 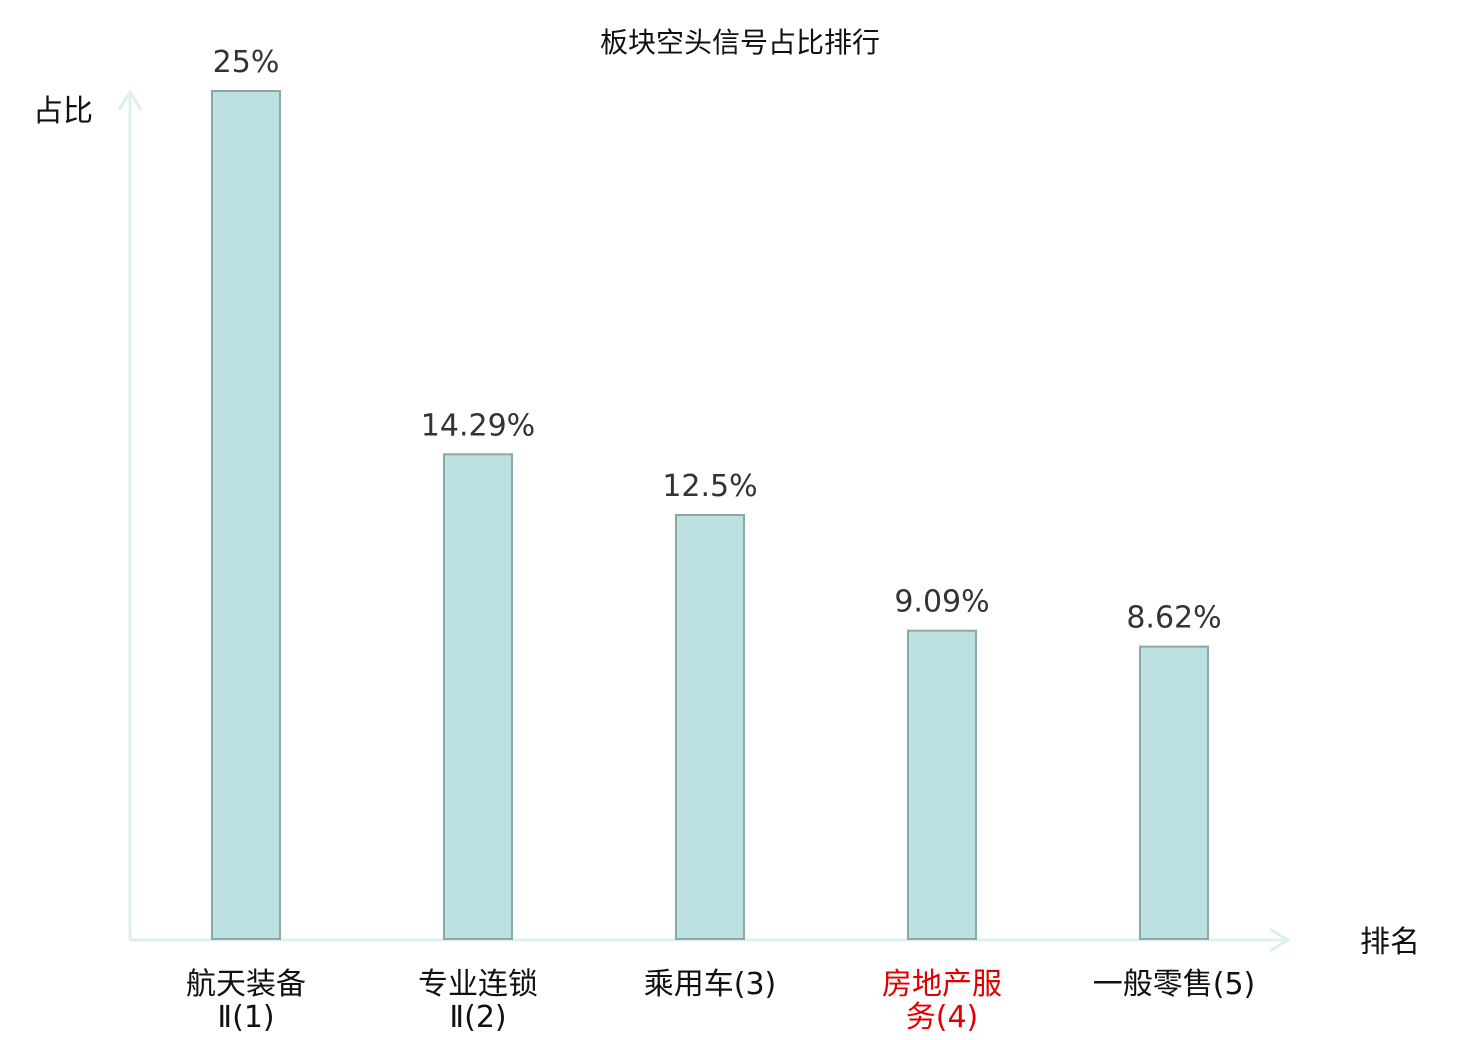 I want to click on value-label-5: 8.62%, so click(x=1173, y=618).